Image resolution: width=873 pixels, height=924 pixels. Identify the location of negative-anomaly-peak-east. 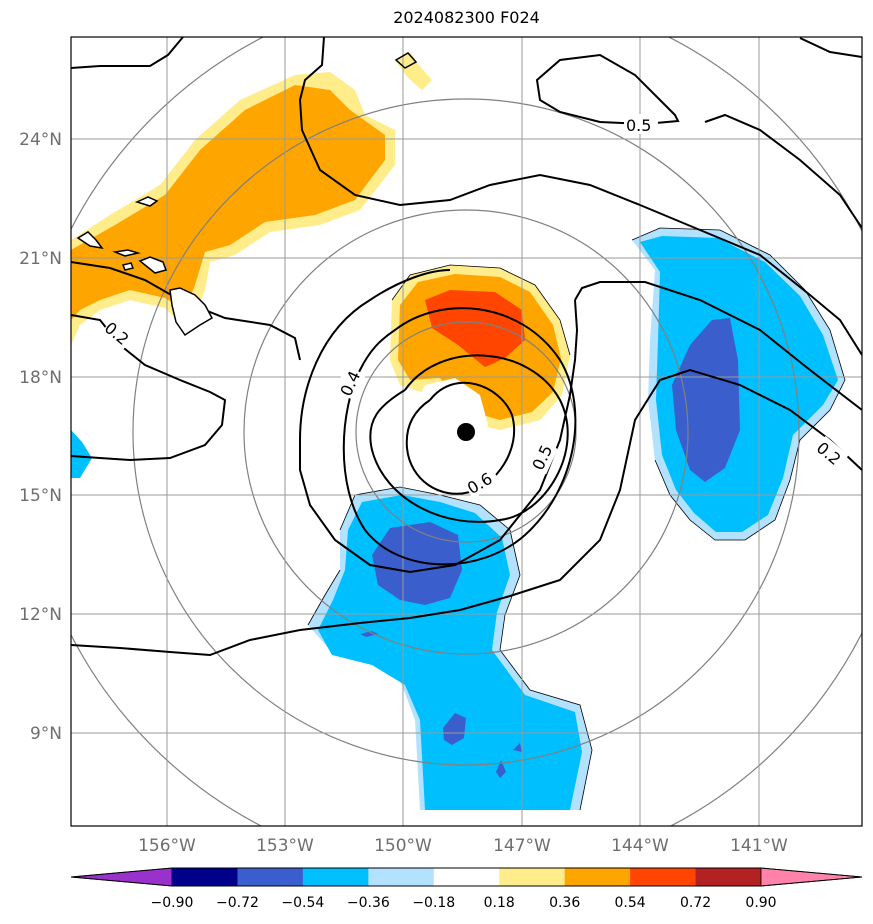
(706, 400).